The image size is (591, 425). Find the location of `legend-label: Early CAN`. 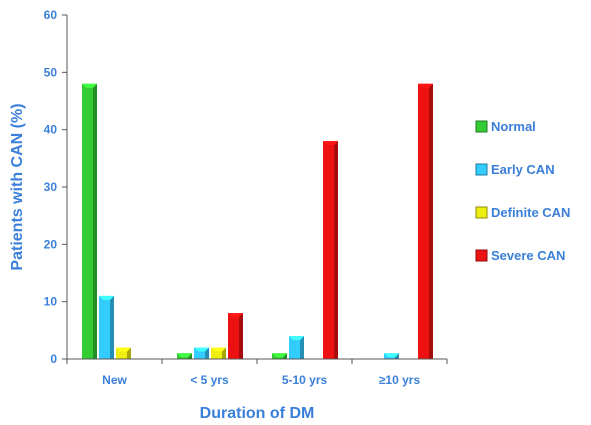

legend-label: Early CAN is located at coordinates (523, 169).